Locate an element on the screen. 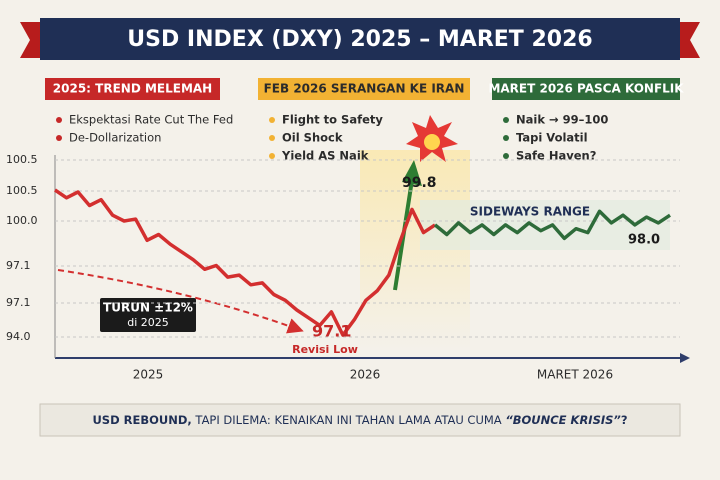 This screenshot has height=480, width=720. y-axis-label: 94.0 is located at coordinates (18, 336).